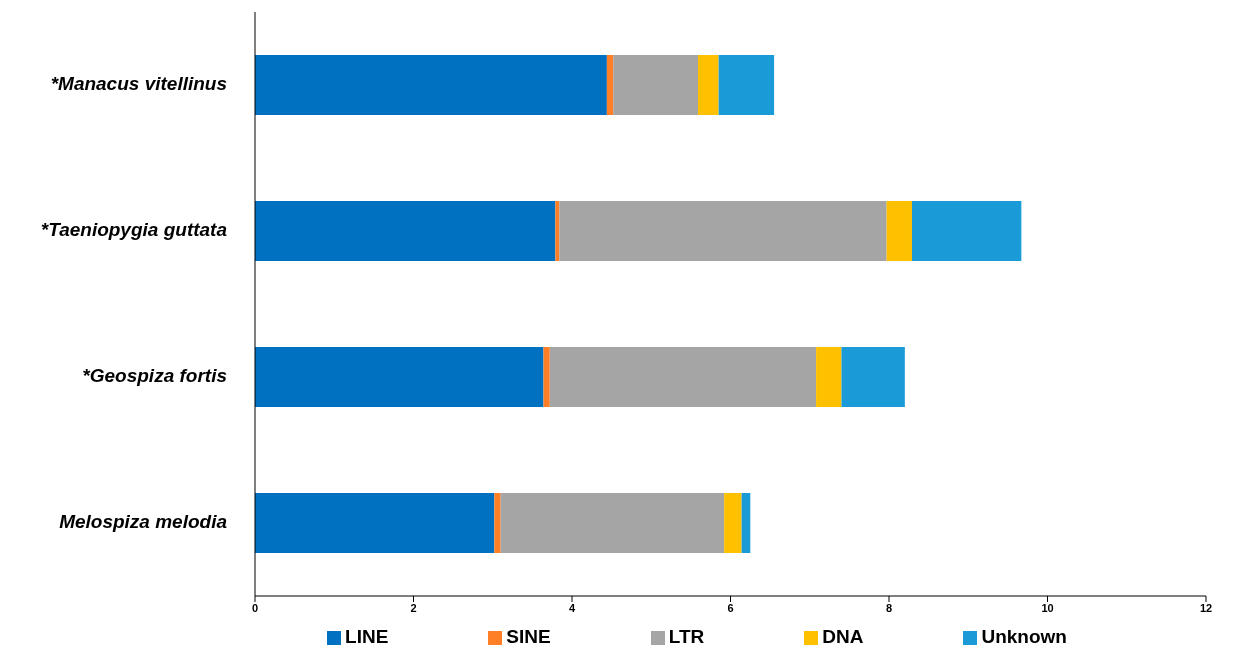 The width and height of the screenshot is (1233, 666). Describe the element at coordinates (843, 636) in the screenshot. I see `legend-label: DNA` at that location.